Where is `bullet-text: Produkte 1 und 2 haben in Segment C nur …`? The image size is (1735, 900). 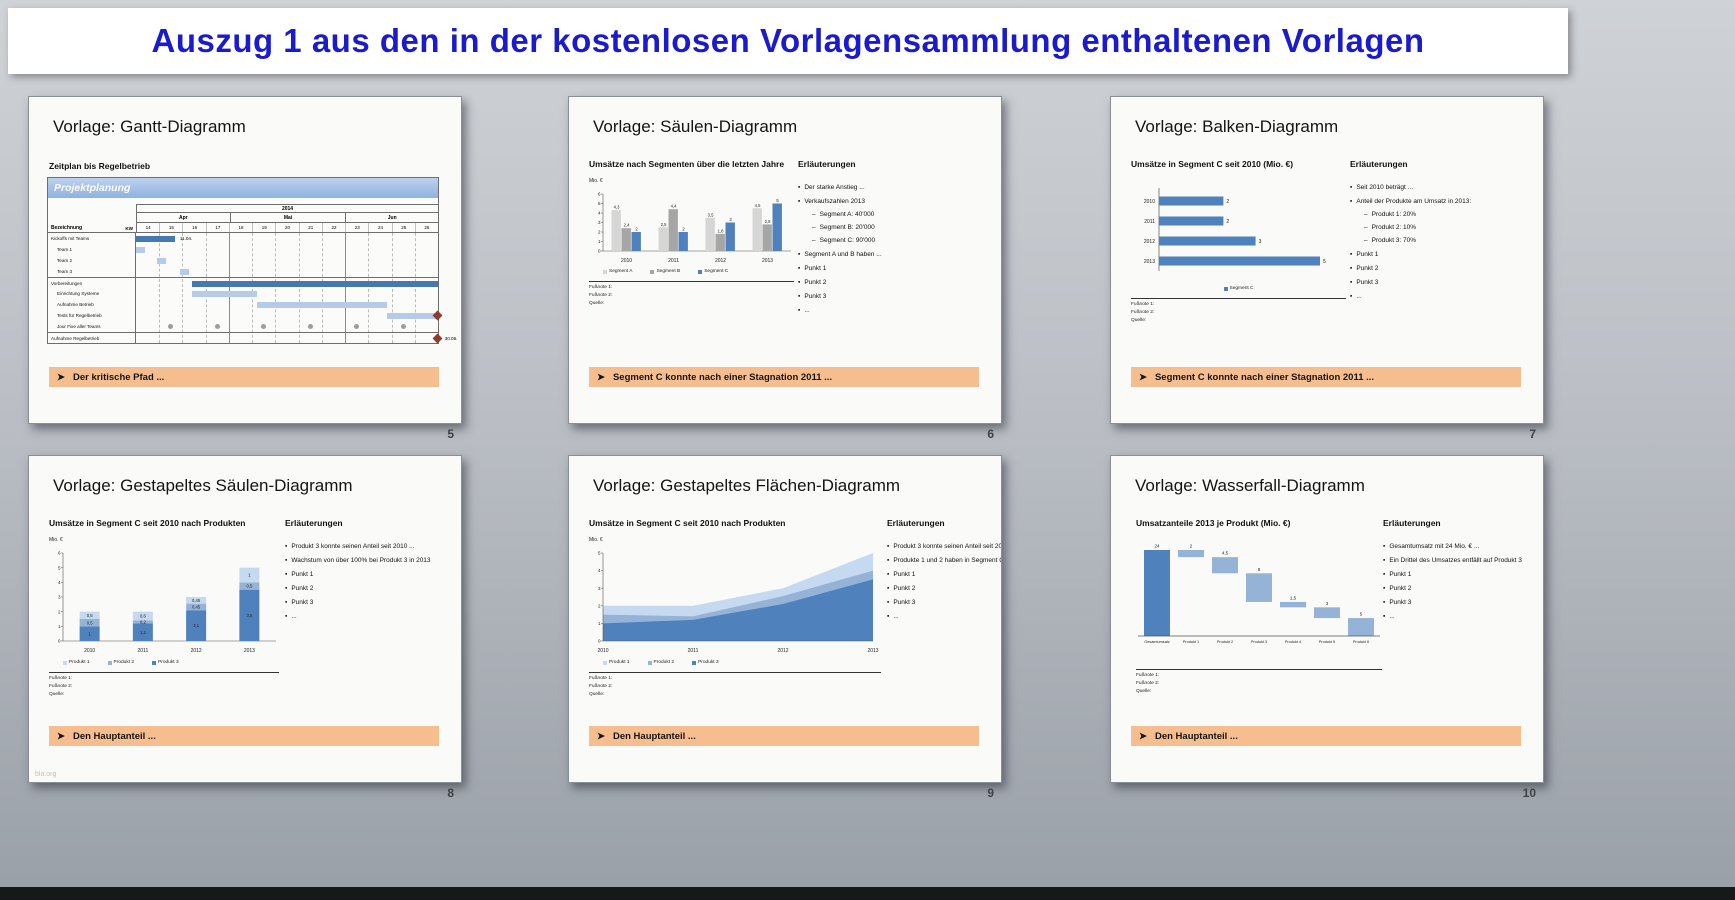
bullet-text: Produkte 1 und 2 haben in Segment C nur … is located at coordinates (947, 560).